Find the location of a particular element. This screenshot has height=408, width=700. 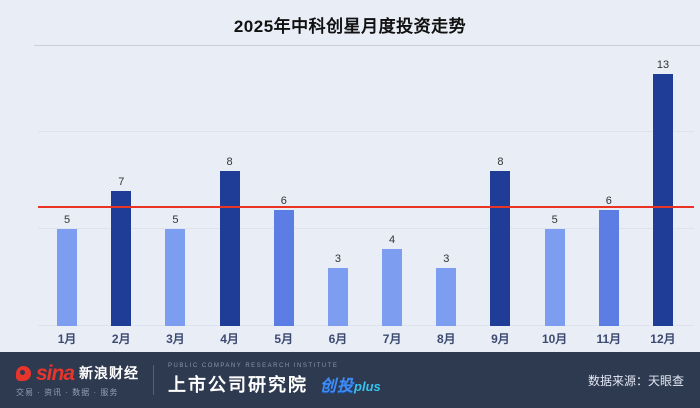

chart-title: 2025年中科创星月度投资走势 is located at coordinates (350, 26).